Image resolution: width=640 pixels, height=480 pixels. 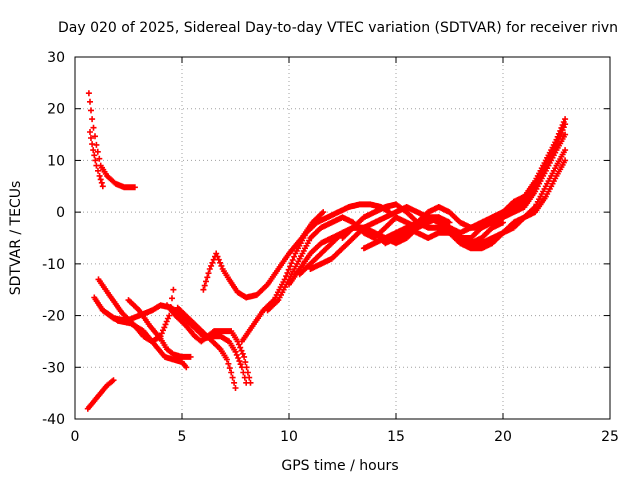 What do you see at coordinates (339, 466) in the screenshot?
I see `x-axis-title: GPS time / hours` at bounding box center [339, 466].